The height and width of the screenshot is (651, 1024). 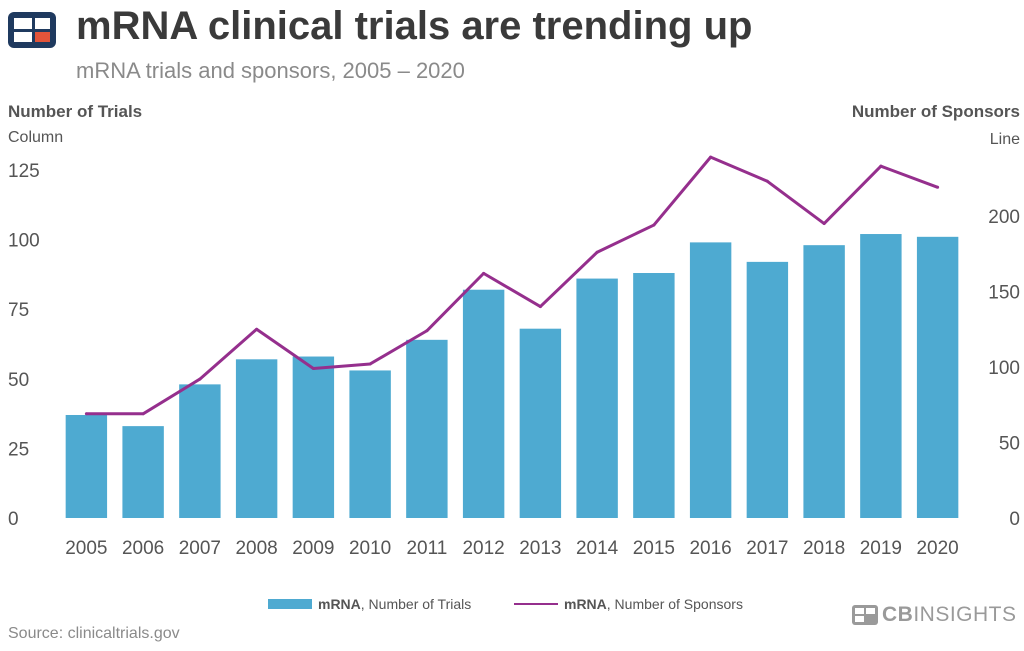 What do you see at coordinates (767, 181) in the screenshot?
I see `line-point-2017` at bounding box center [767, 181].